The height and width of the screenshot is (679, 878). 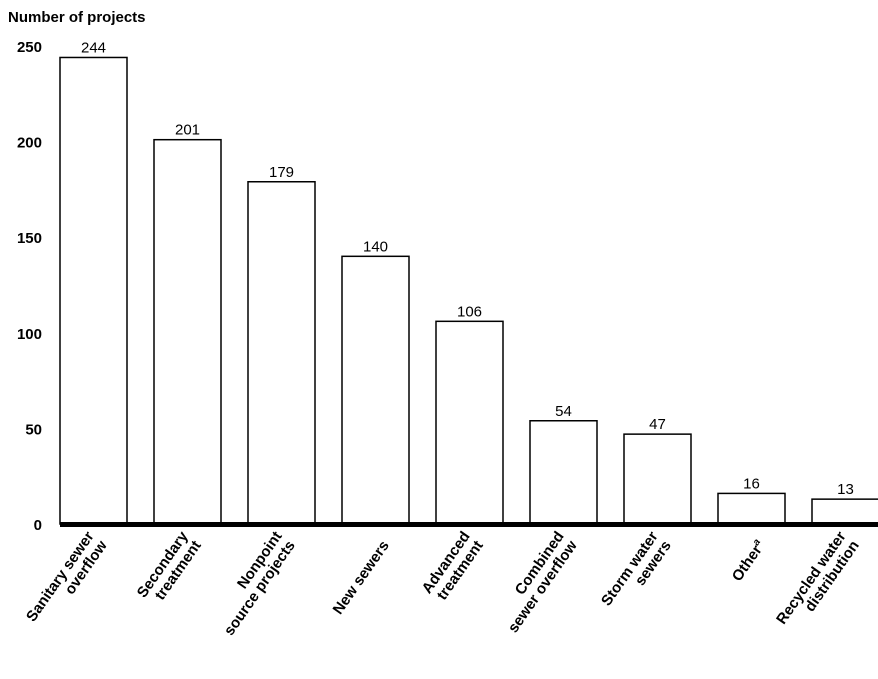 What do you see at coordinates (38, 525) in the screenshot?
I see `y-tick-label: 0` at bounding box center [38, 525].